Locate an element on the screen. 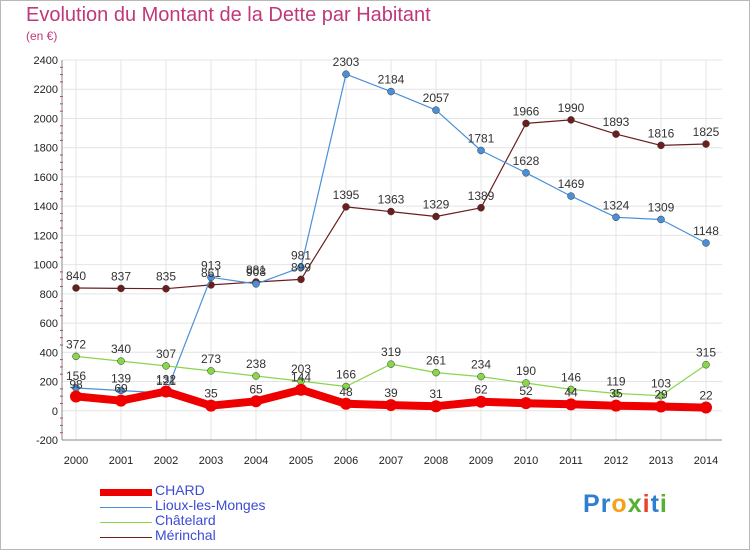 The image size is (750, 550). data-label: 65 is located at coordinates (256, 389).